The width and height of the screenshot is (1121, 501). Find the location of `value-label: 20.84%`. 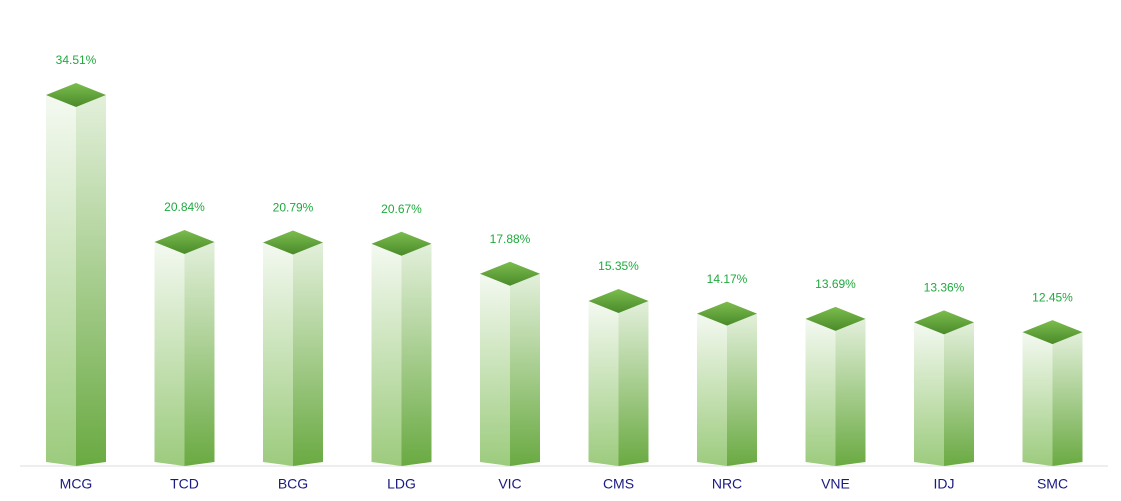

value-label: 20.84% is located at coordinates (184, 207).